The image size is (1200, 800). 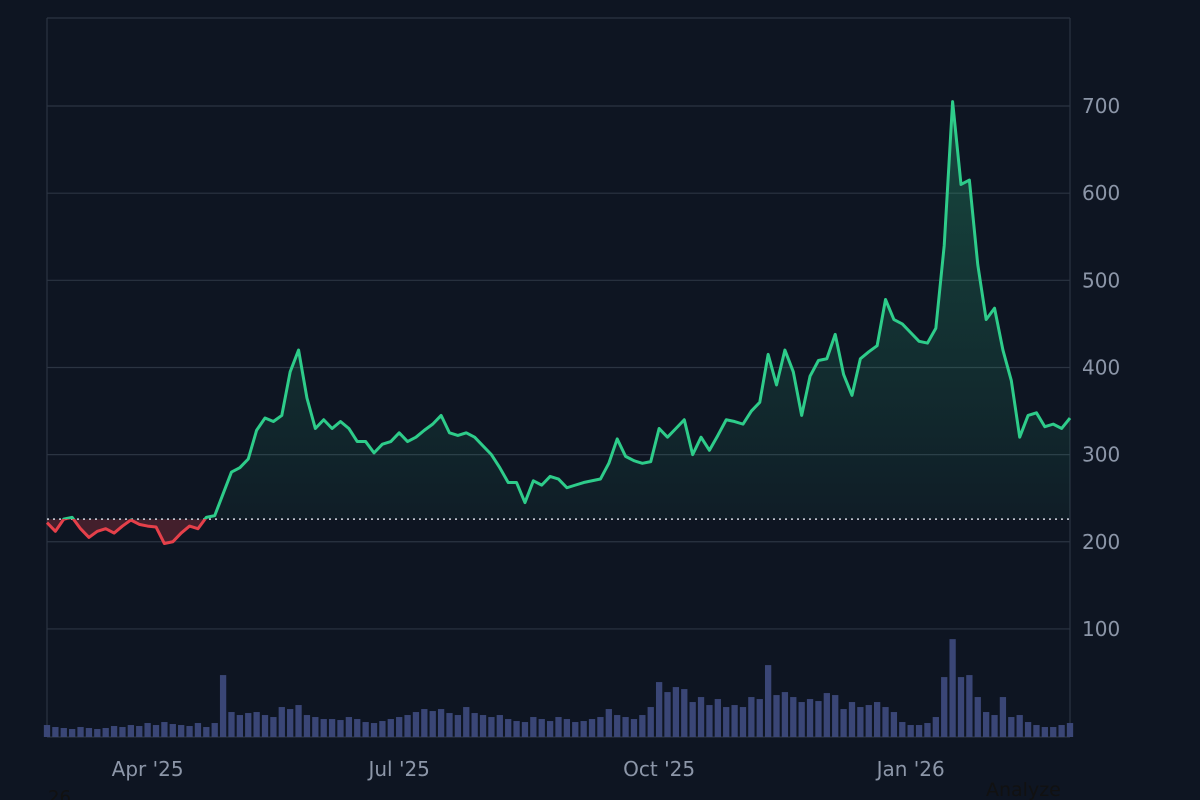 I want to click on y-tick-label: 600, so click(x=1101, y=193).